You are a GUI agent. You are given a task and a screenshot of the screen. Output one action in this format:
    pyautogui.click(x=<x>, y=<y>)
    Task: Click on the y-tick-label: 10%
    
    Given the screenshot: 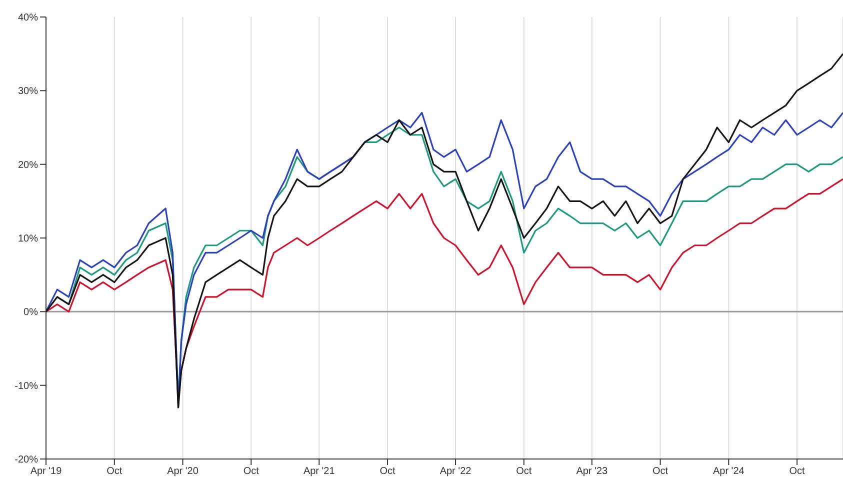 What is the action you would take?
    pyautogui.click(x=28, y=239)
    